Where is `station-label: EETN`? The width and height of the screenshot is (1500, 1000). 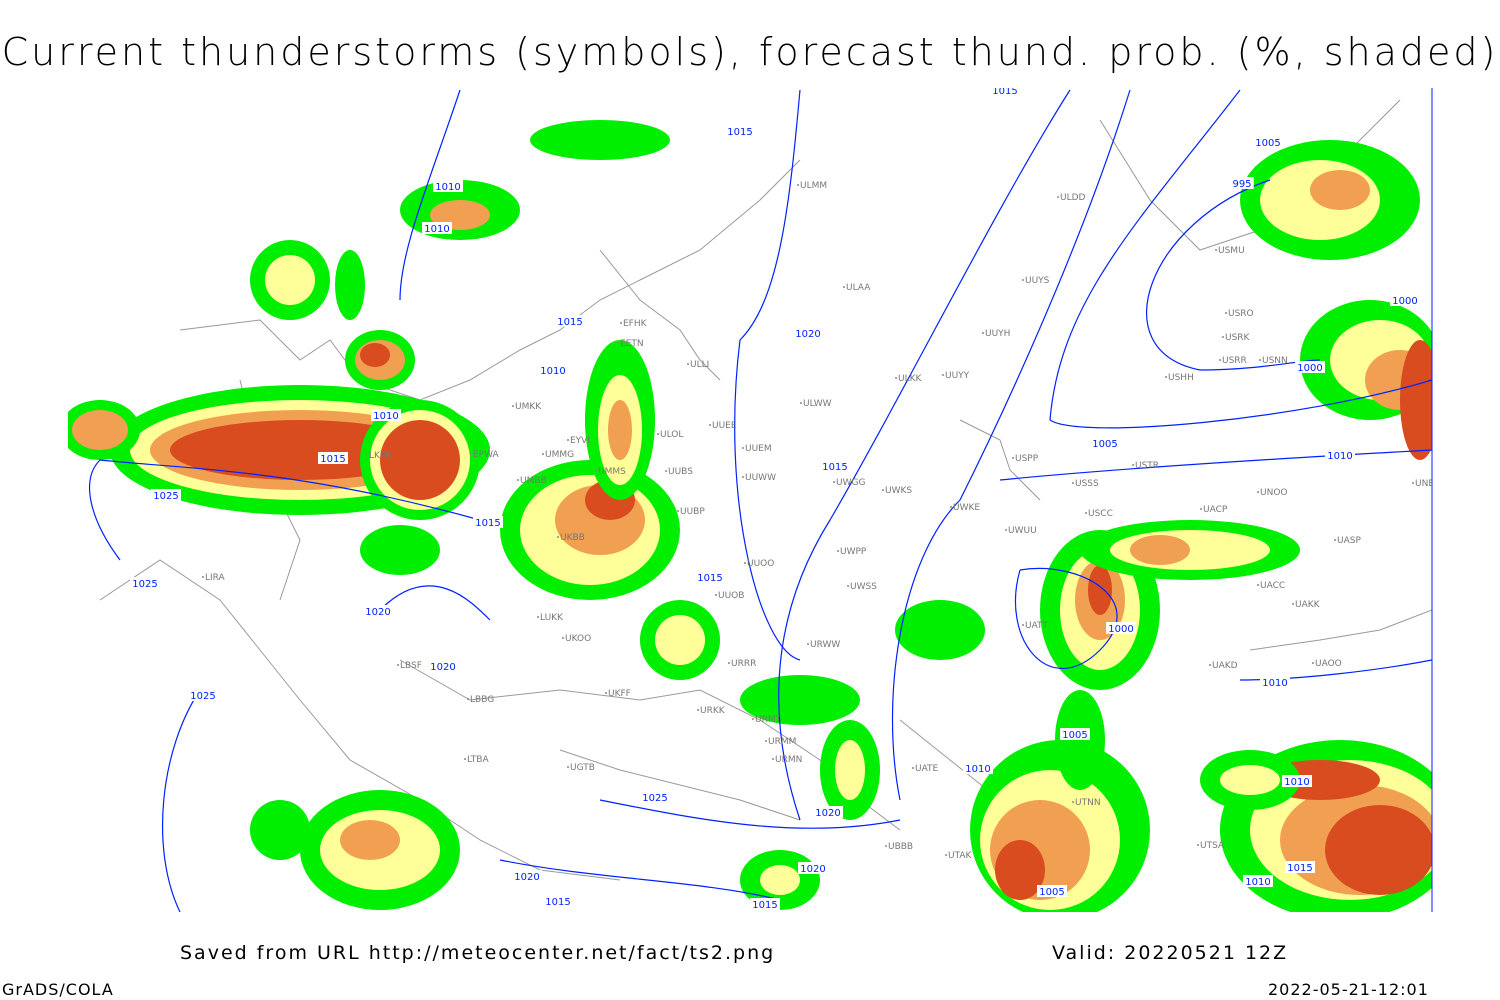
station-label: EETN is located at coordinates (632, 344).